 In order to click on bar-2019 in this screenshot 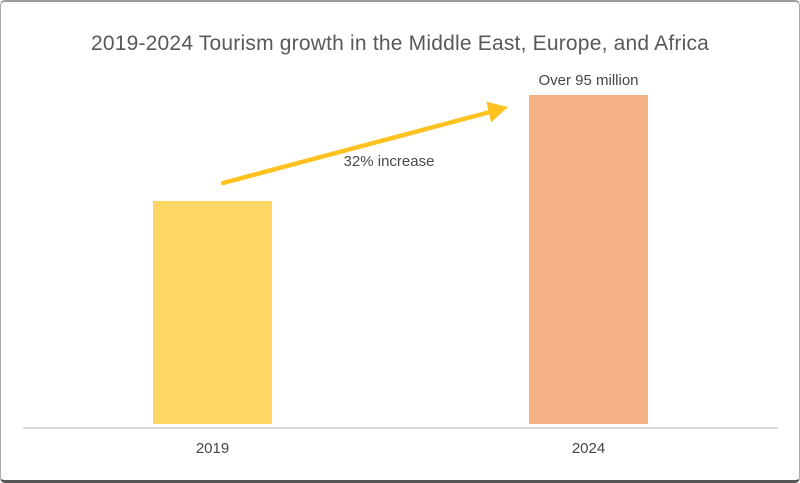, I will do `click(212, 312)`.